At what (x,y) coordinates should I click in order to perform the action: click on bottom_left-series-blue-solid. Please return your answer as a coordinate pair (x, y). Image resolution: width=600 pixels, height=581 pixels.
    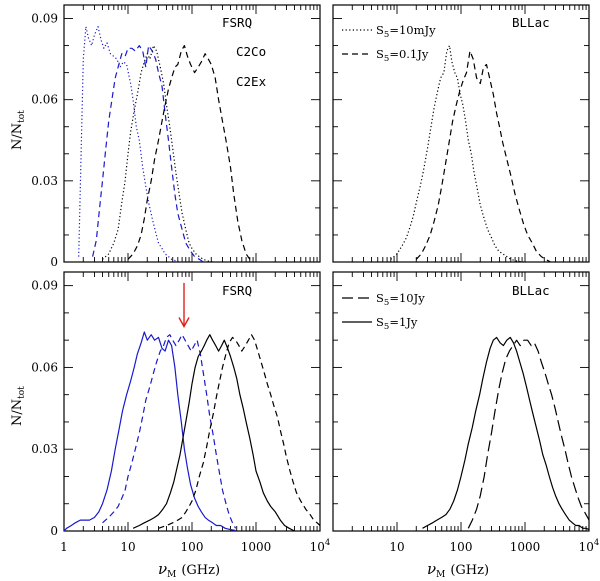
    Looking at the image, I should click on (149, 431).